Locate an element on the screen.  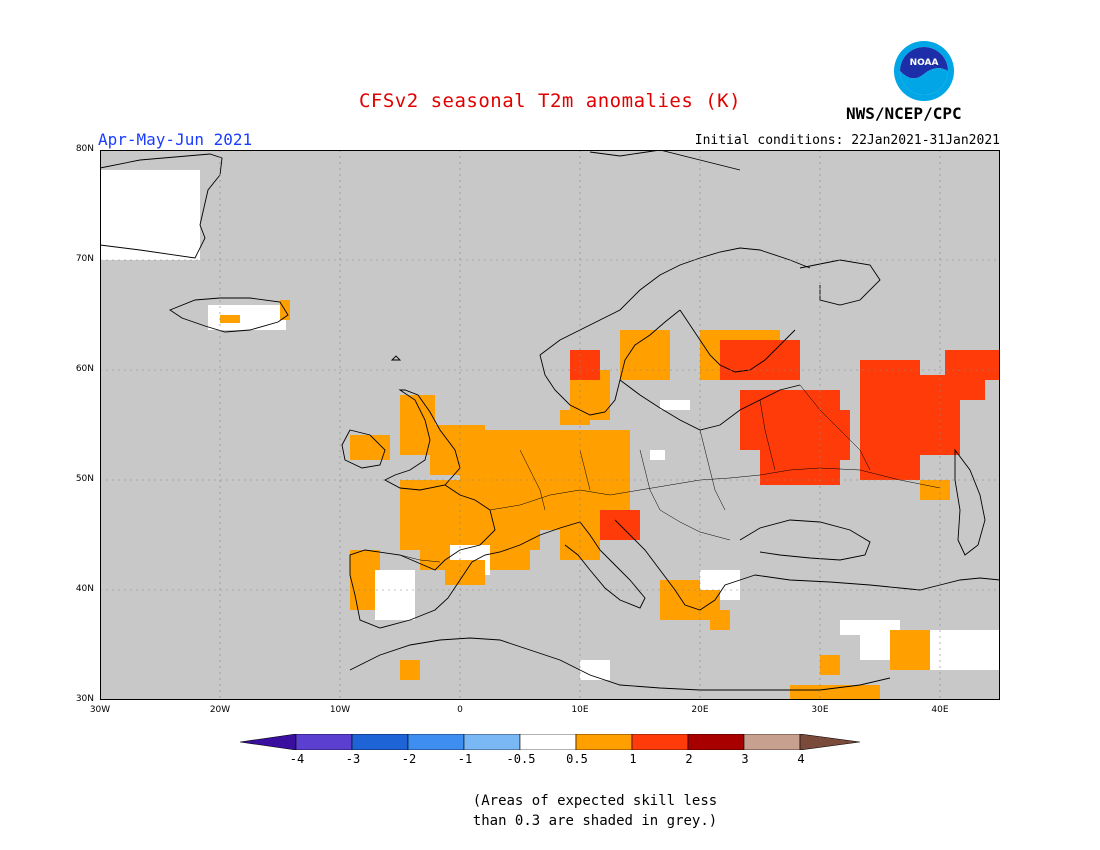
lon-label-10e: 10E is located at coordinates (580, 710).